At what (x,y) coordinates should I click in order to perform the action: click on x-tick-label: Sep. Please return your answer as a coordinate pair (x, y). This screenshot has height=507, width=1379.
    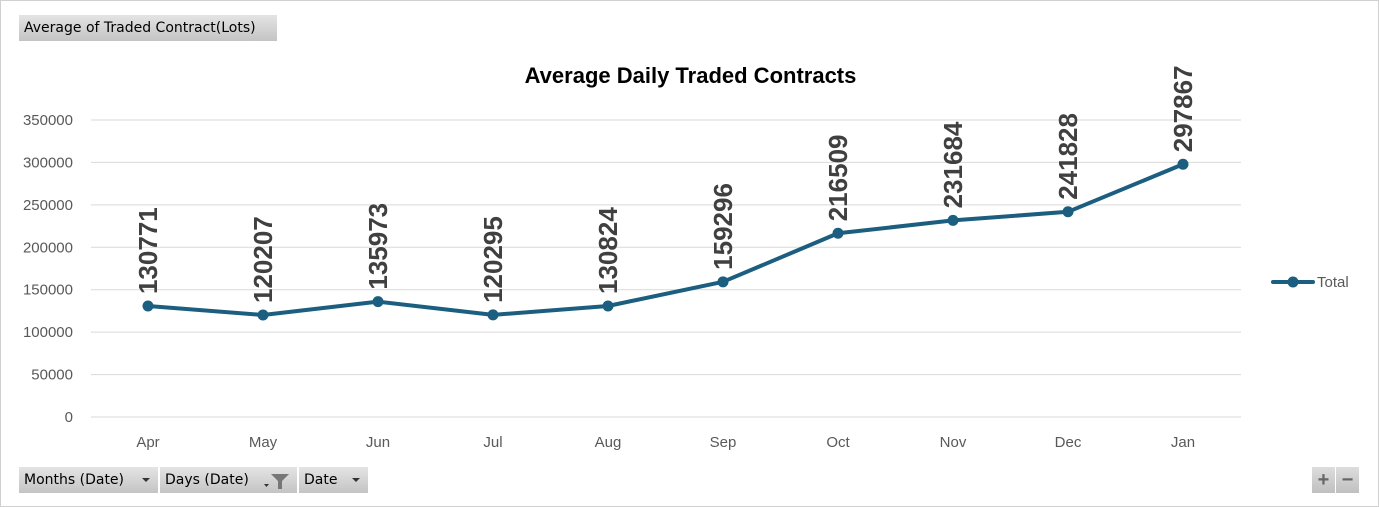
    Looking at the image, I should click on (723, 442).